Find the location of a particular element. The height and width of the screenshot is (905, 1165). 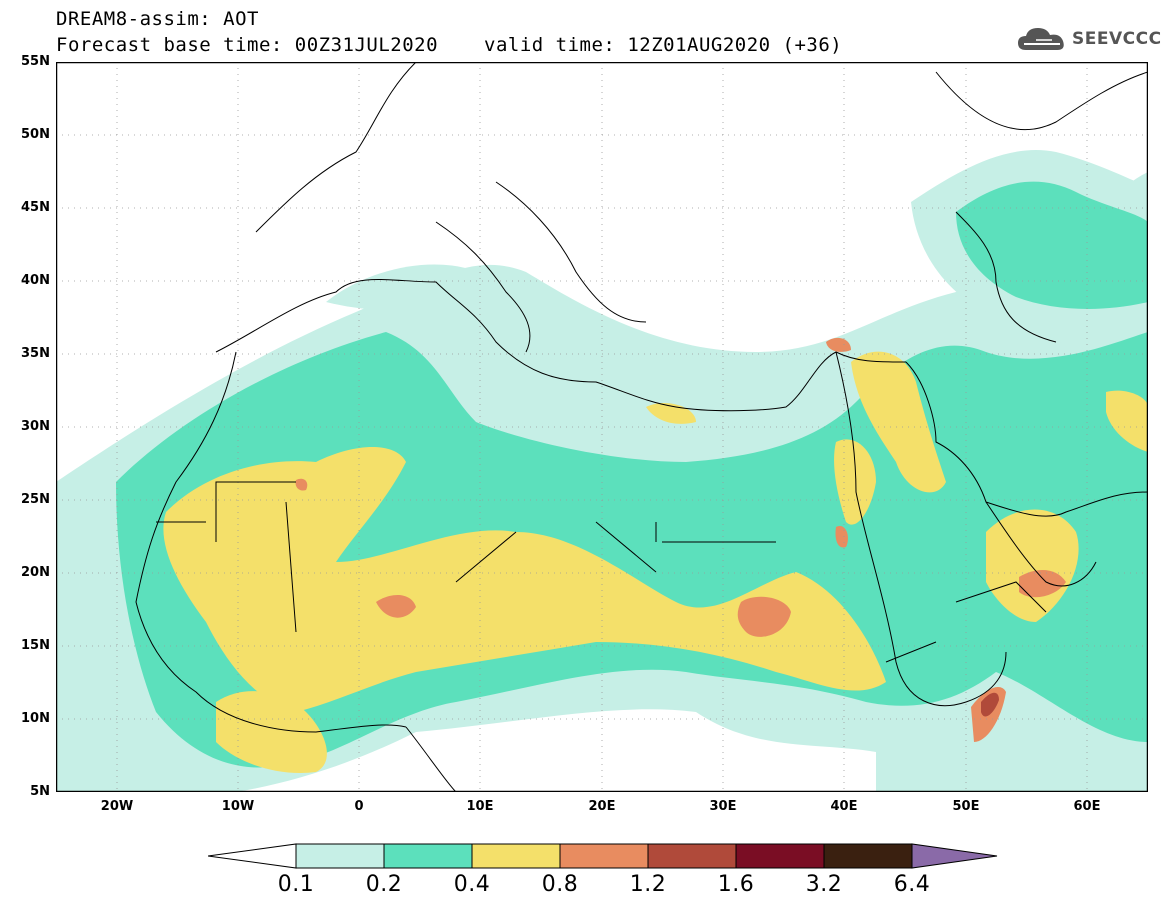

colorbar-below-triangle is located at coordinates (252, 856).